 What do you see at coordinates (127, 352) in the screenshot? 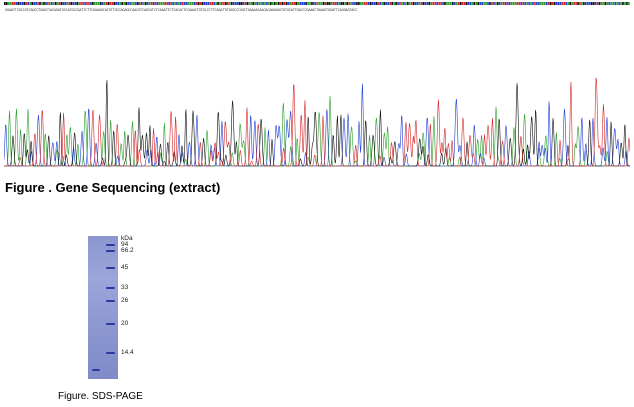
I see `marker-label: 14.4` at bounding box center [127, 352].